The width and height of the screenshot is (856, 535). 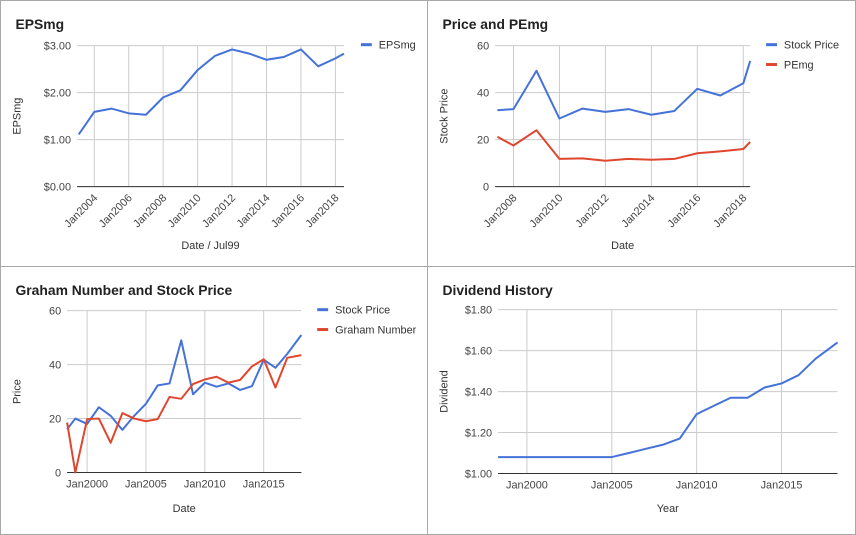 I want to click on chart-title: Dividend History, so click(x=497, y=290).